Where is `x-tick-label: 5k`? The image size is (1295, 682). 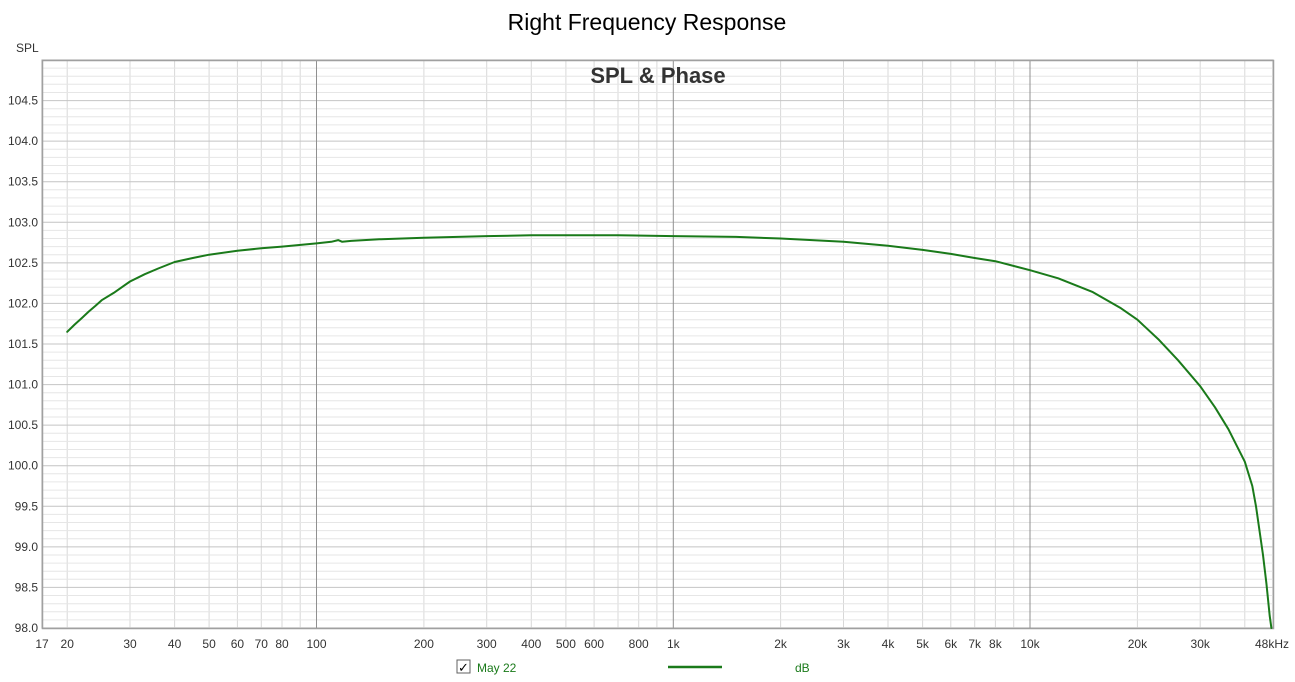
x-tick-label: 5k is located at coordinates (923, 644).